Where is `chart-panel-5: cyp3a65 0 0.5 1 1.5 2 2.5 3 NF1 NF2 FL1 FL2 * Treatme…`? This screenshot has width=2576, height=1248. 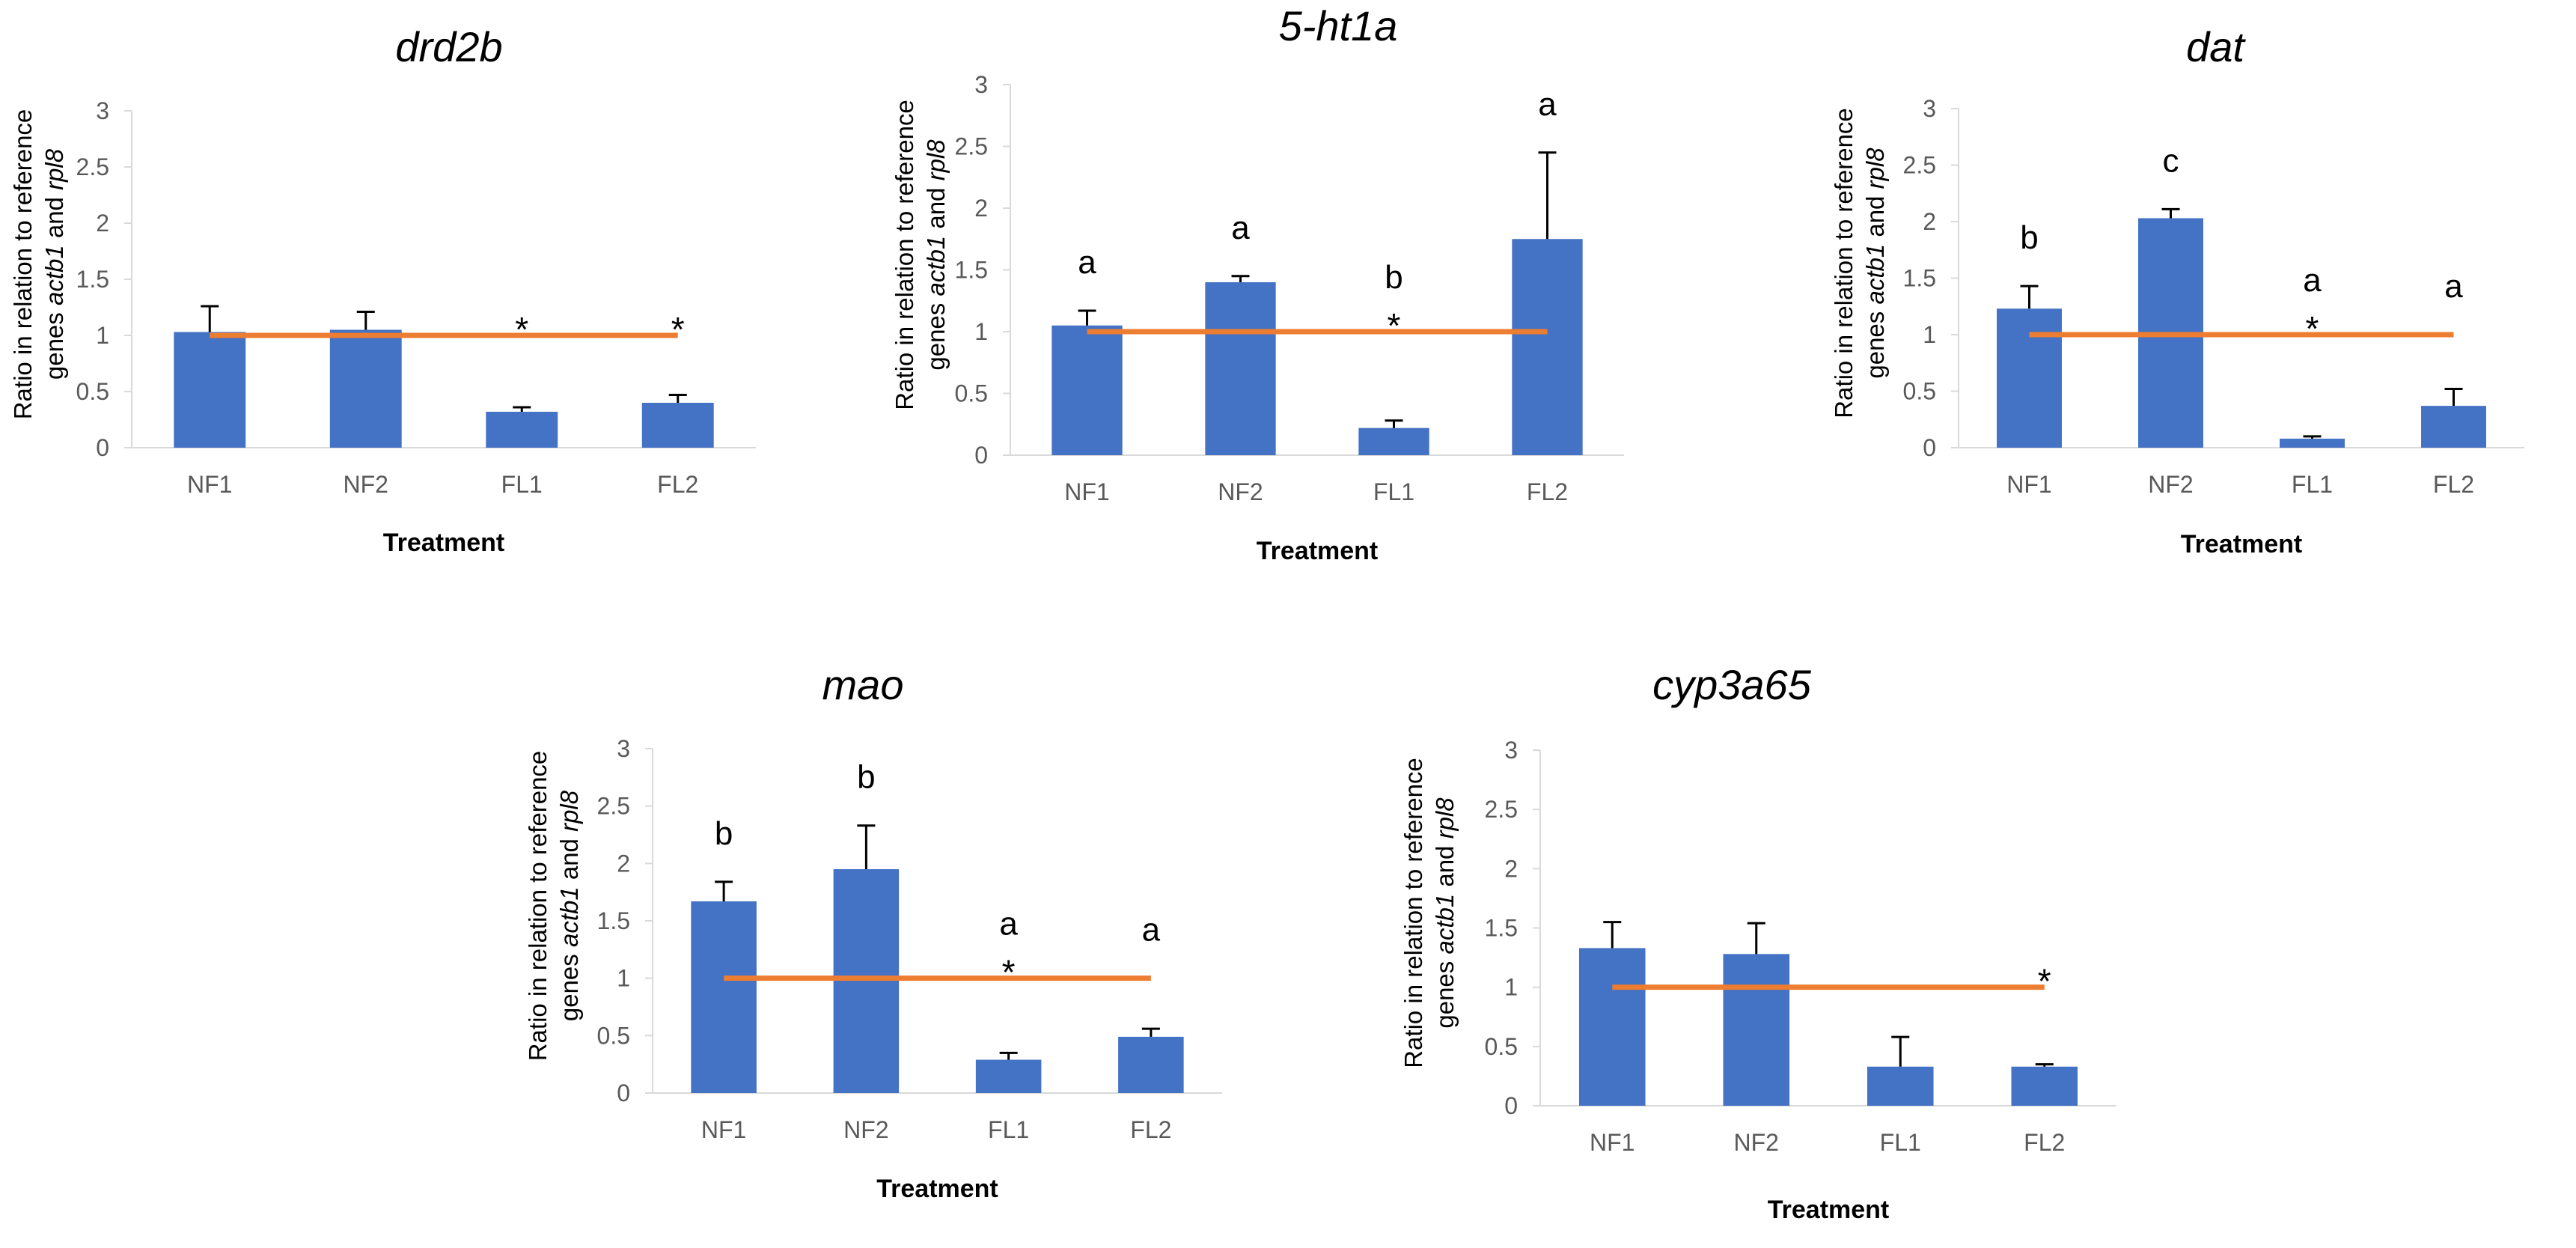
chart-panel-5: cyp3a65 0 0.5 1 1.5 2 2.5 3 NF1 NF2 FL1 FL2 * Treatme… is located at coordinates (1758, 943).